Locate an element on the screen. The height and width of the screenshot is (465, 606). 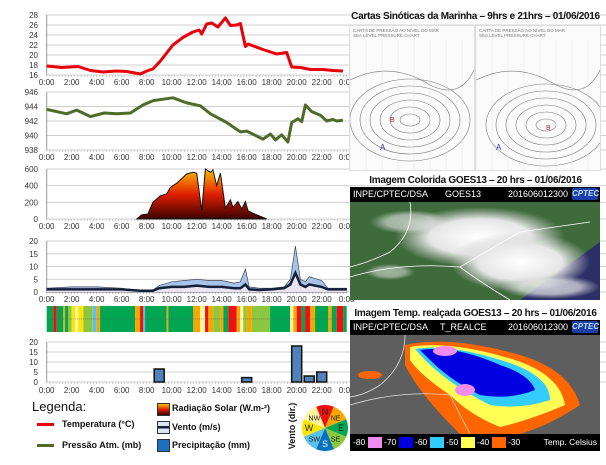
y-tick-label: 10 is located at coordinates (33, 267).